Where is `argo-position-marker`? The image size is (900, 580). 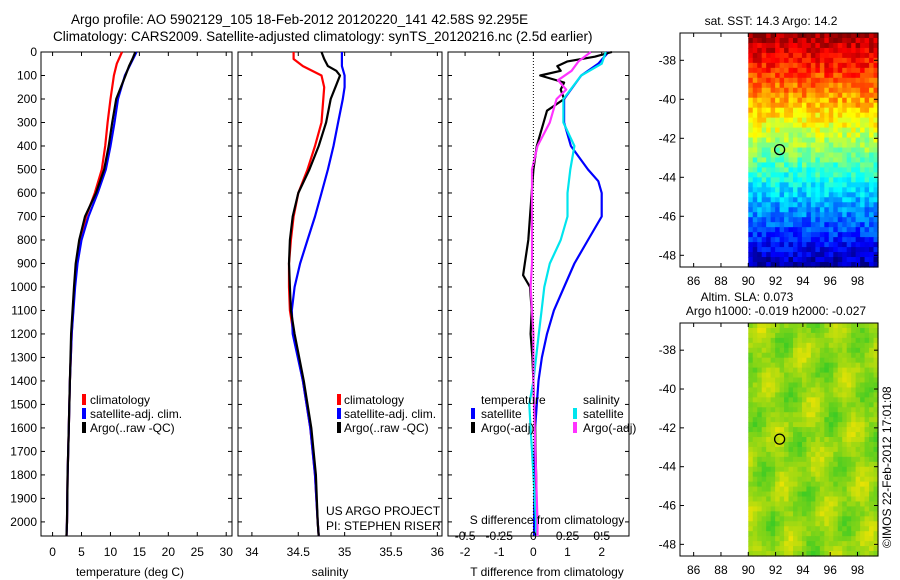 argo-position-marker is located at coordinates (779, 149).